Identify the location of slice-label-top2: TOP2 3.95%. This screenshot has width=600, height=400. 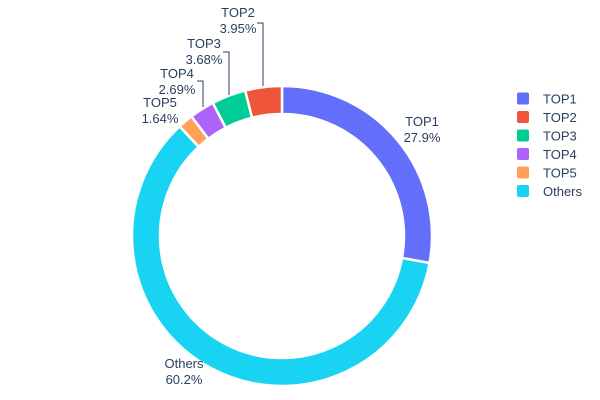
(238, 20).